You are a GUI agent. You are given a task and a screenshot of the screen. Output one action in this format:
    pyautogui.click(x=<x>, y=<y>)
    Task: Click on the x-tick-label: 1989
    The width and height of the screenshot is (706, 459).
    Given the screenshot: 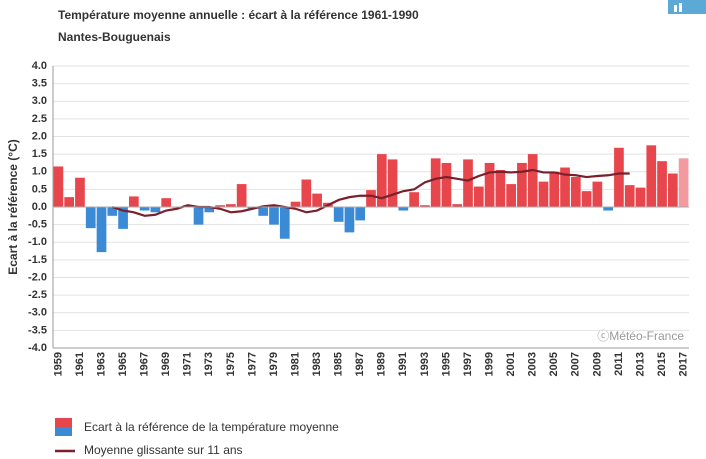 What is the action you would take?
    pyautogui.click(x=382, y=364)
    